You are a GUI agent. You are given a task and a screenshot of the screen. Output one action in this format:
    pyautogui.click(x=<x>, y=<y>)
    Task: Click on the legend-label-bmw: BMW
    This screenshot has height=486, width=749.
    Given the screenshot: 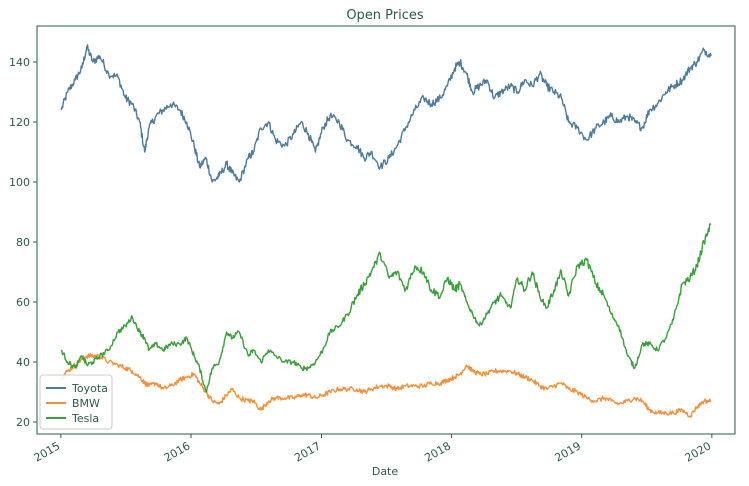 What is the action you would take?
    pyautogui.click(x=86, y=403)
    